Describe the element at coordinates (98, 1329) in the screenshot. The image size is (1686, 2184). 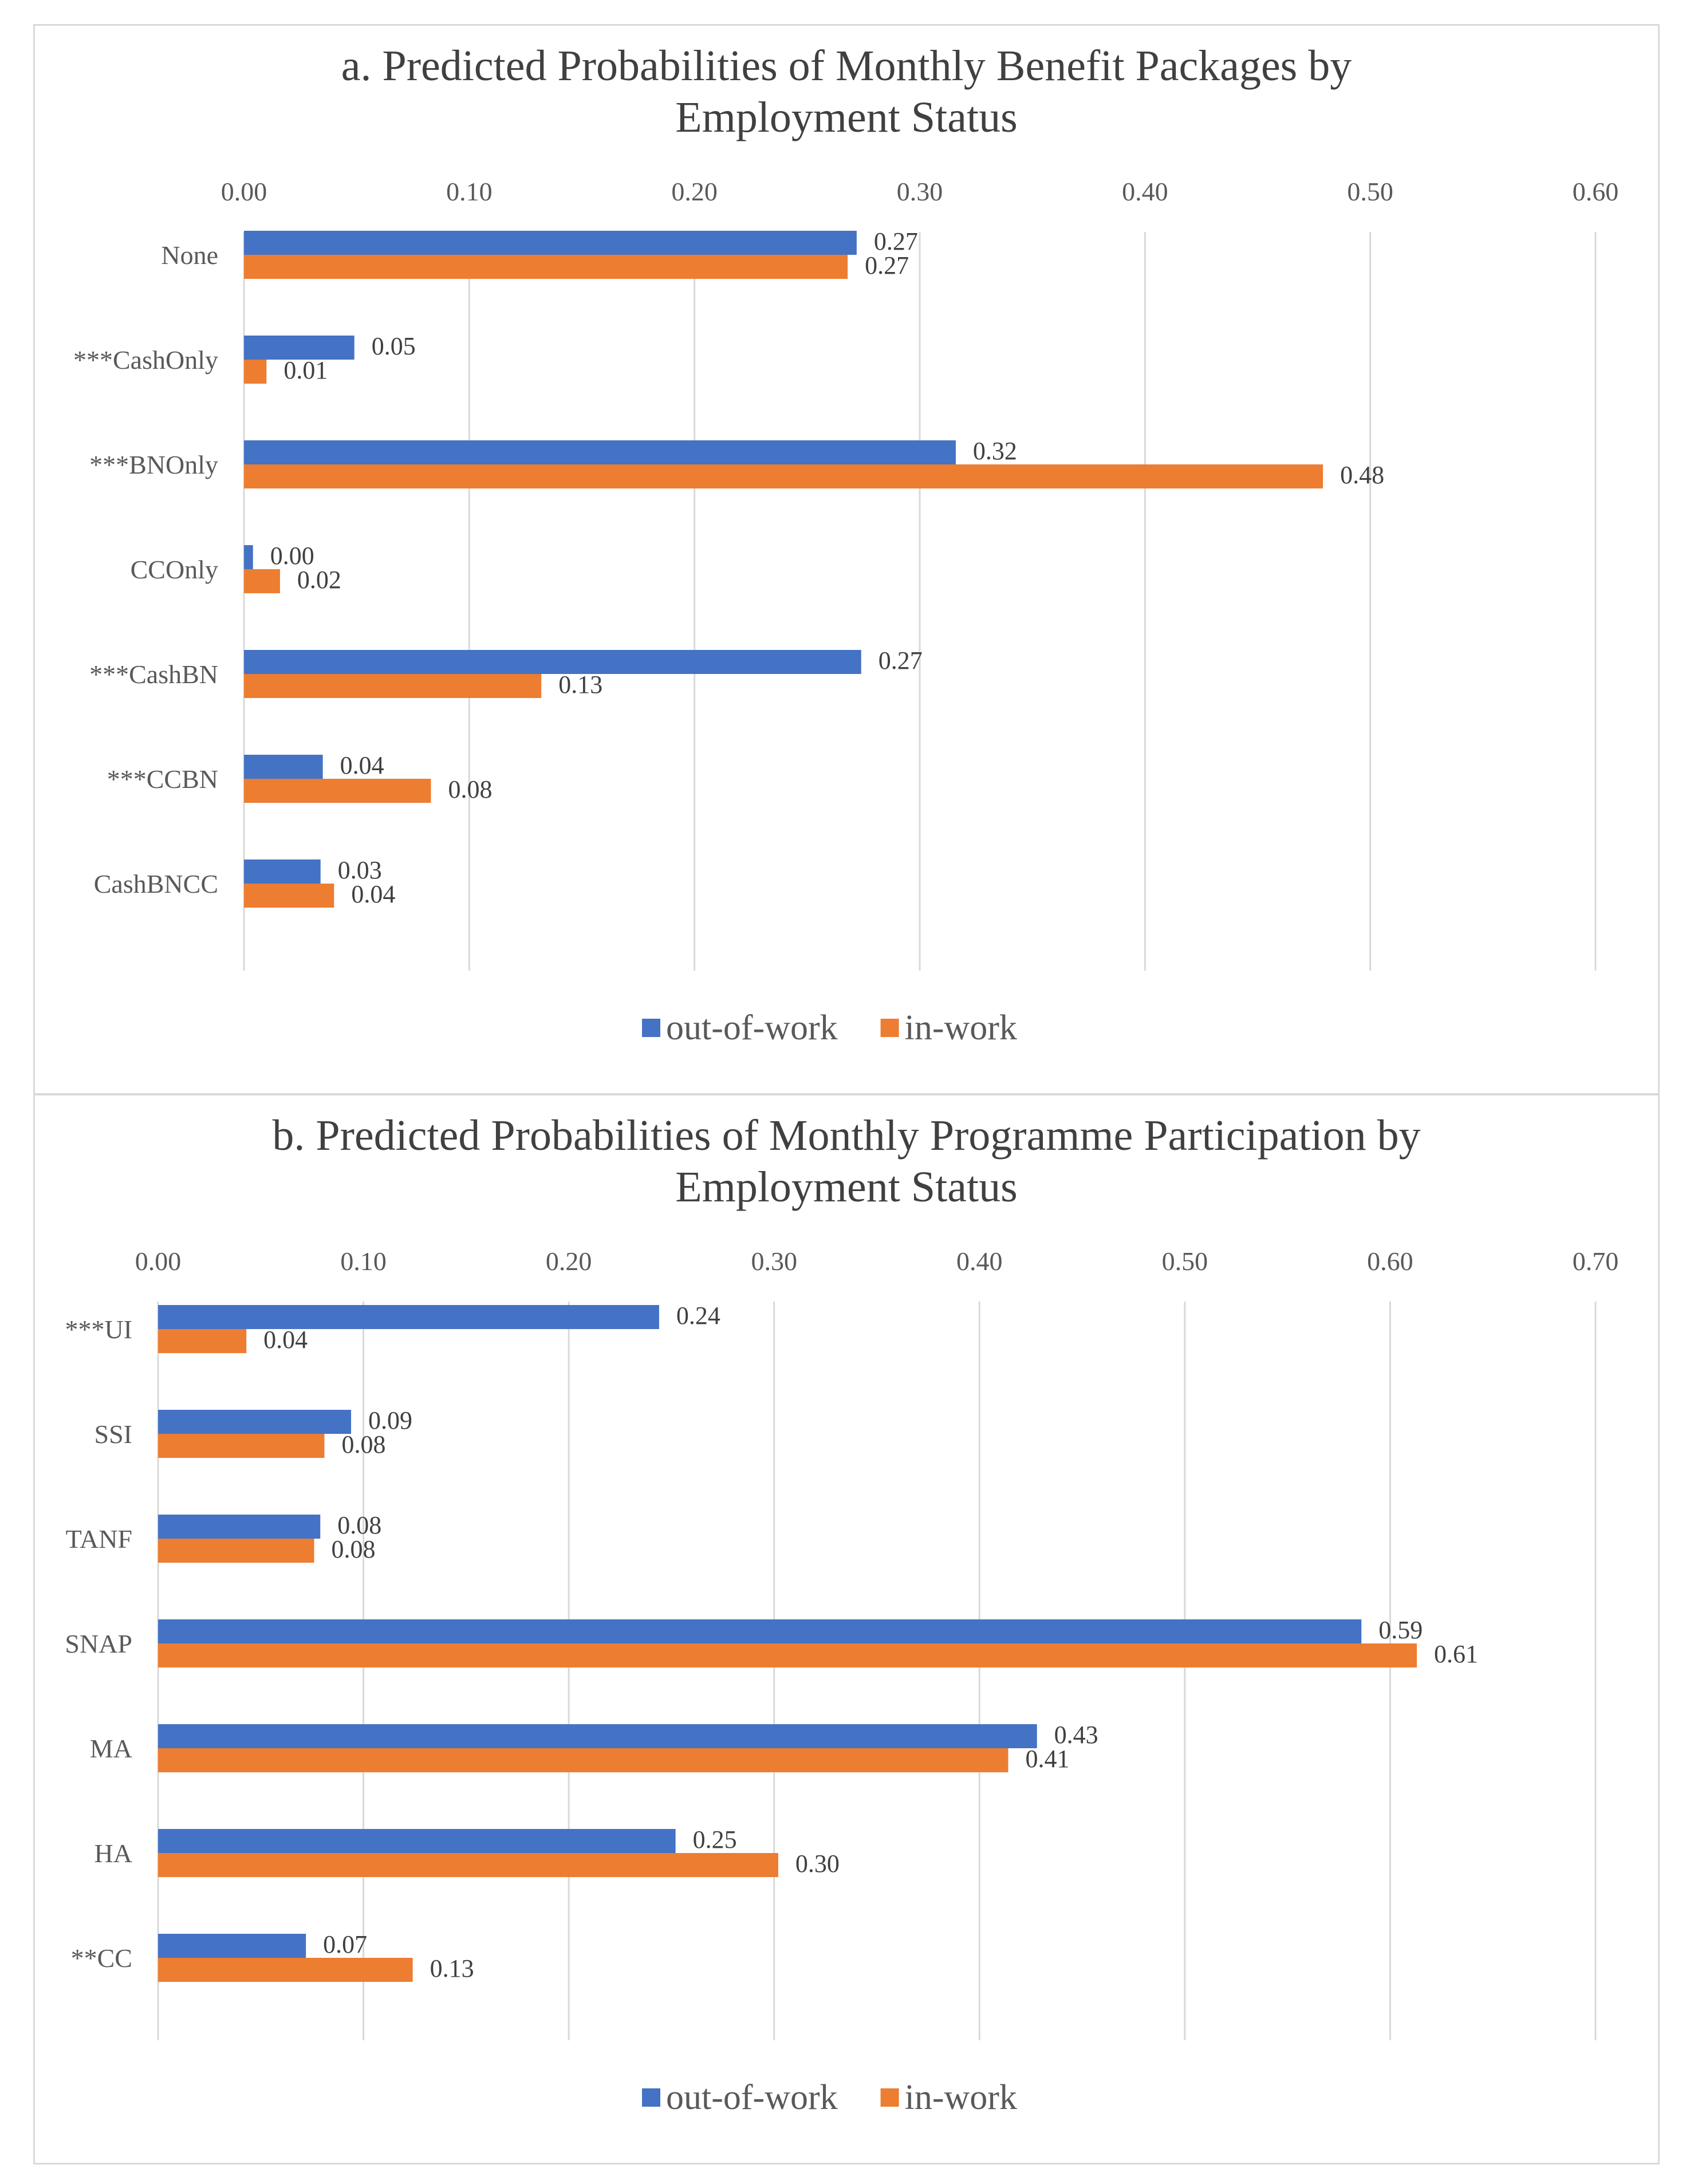
I see `category-label: ***UI` at that location.